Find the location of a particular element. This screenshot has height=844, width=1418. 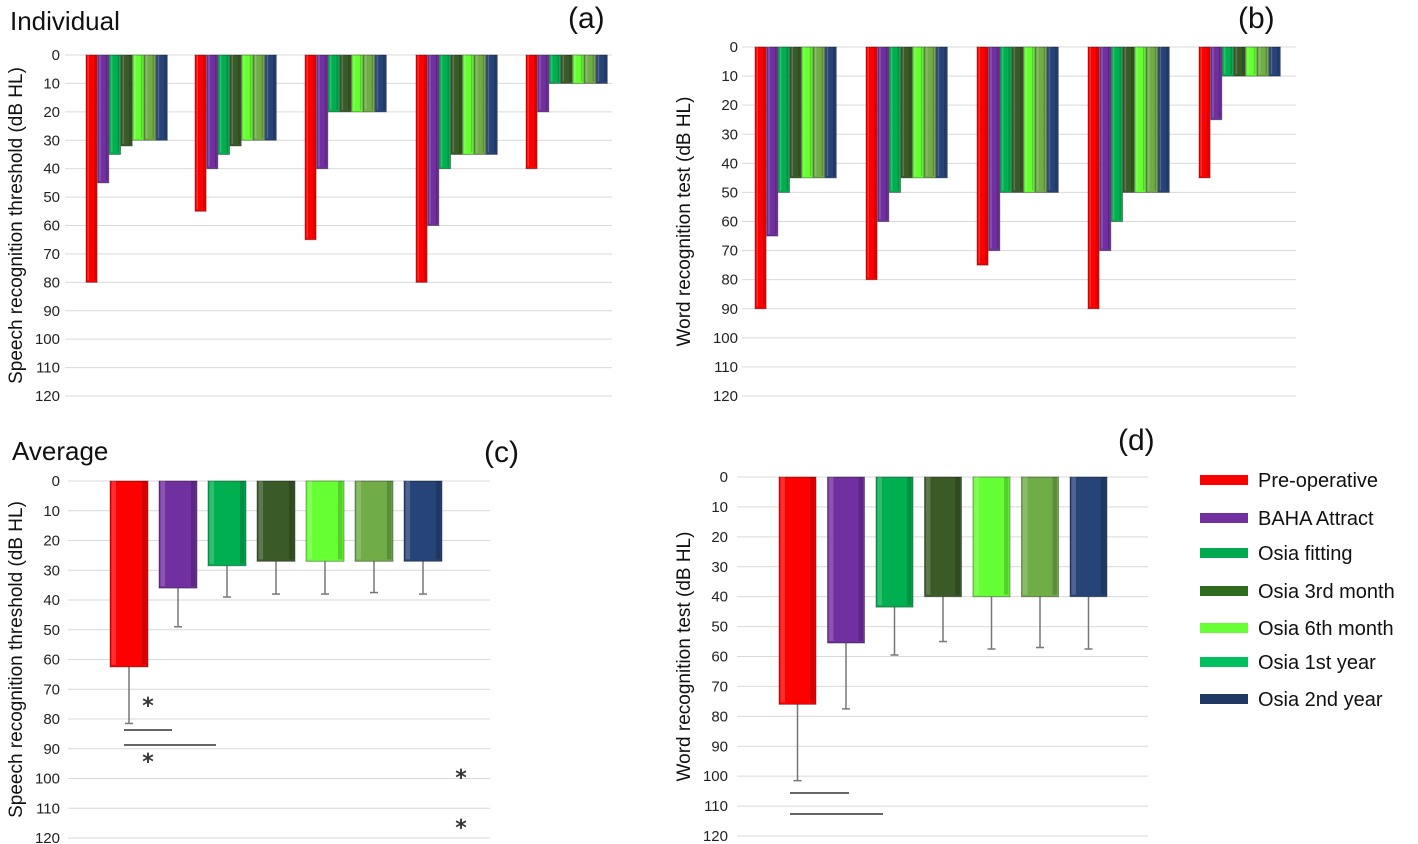

bar-patient-4-series-6-shade is located at coordinates (483, 104).